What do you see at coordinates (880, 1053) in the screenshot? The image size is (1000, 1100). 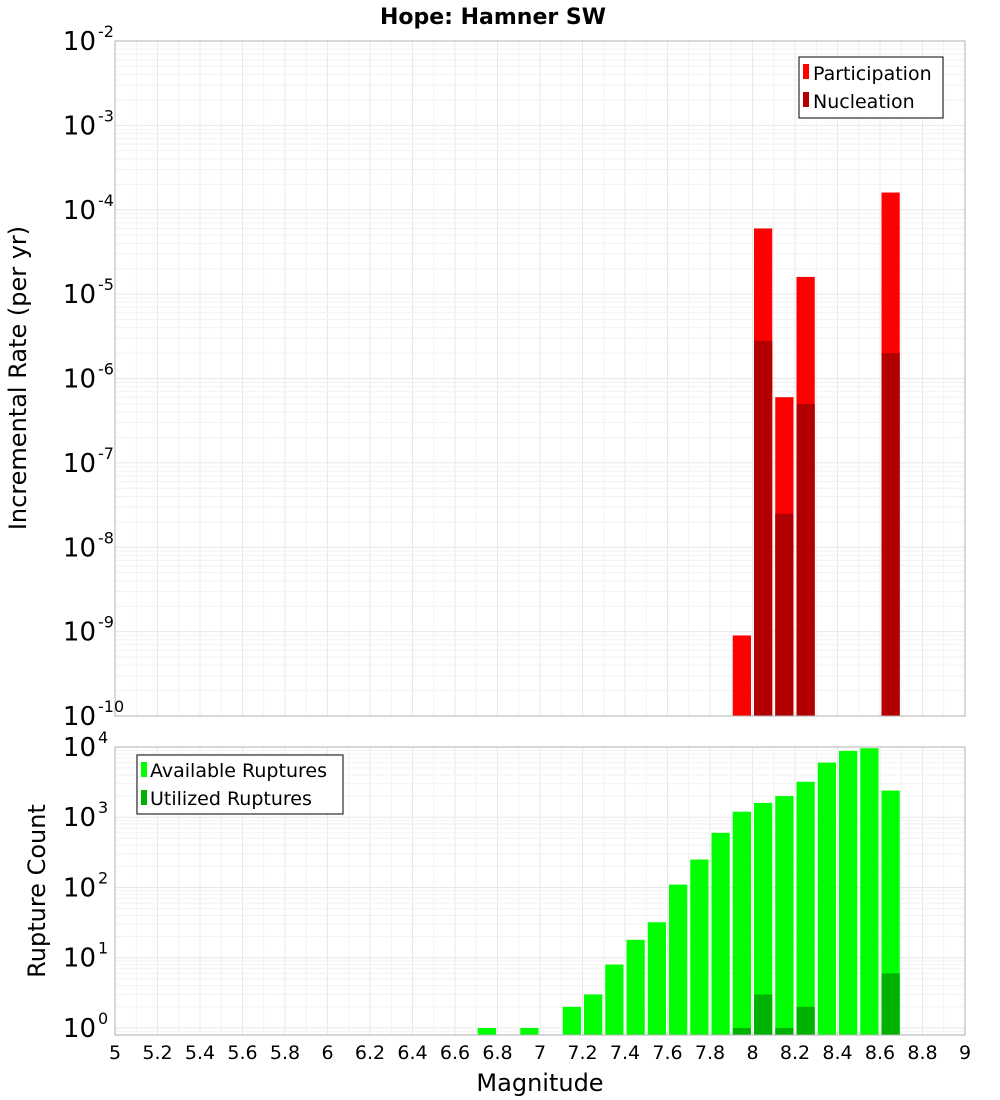 I see `x-tick-label: 8.6` at bounding box center [880, 1053].